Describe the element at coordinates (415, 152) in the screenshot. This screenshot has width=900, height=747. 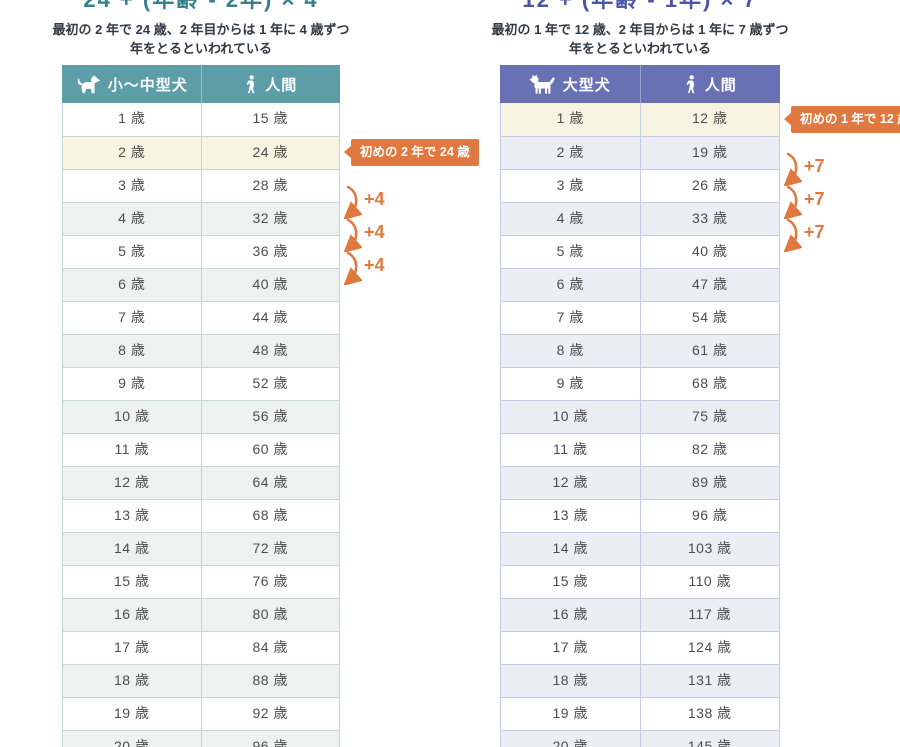
I see `callout: 初めの 2 年で 24 歳` at that location.